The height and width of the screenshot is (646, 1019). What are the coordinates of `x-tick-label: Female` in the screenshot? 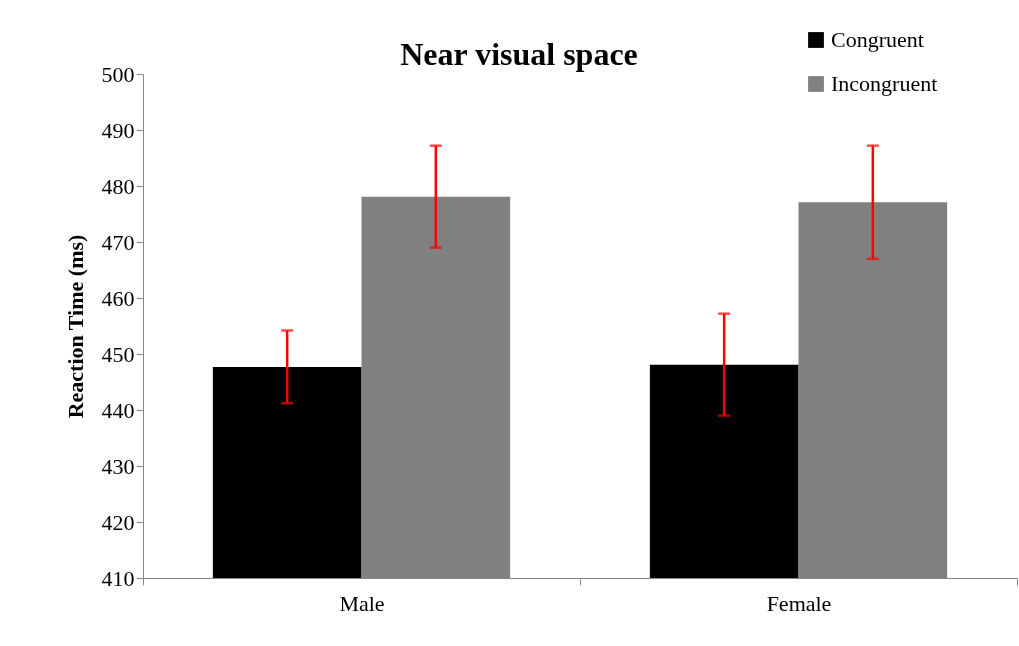 It's located at (799, 603).